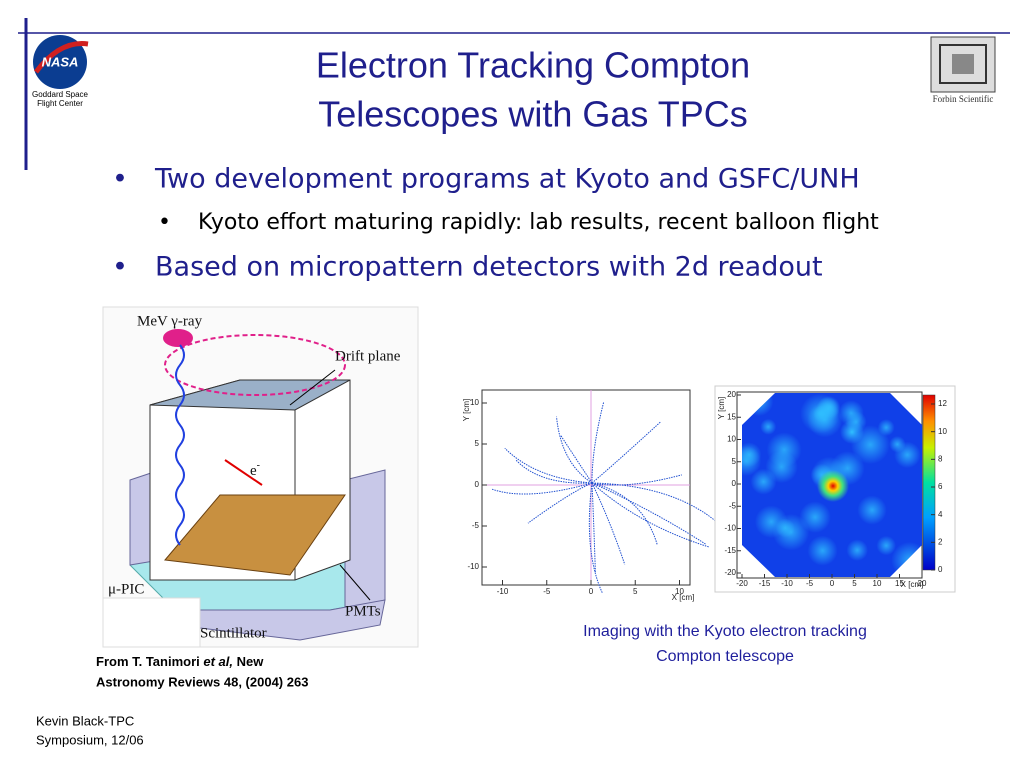 The width and height of the screenshot is (1024, 768). I want to click on x-tick-label: -15, so click(765, 583).